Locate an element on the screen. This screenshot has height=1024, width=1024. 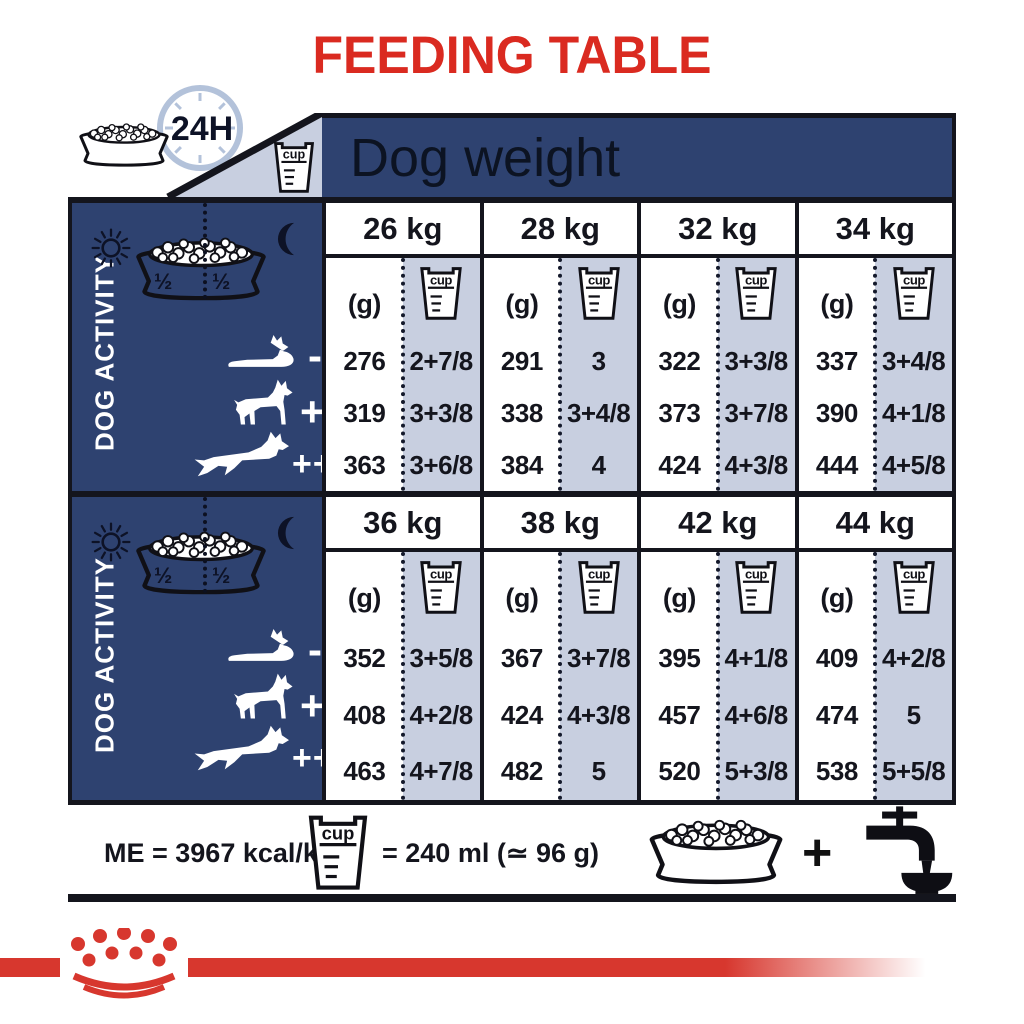
grams-value: 337 is located at coordinates (836, 361).